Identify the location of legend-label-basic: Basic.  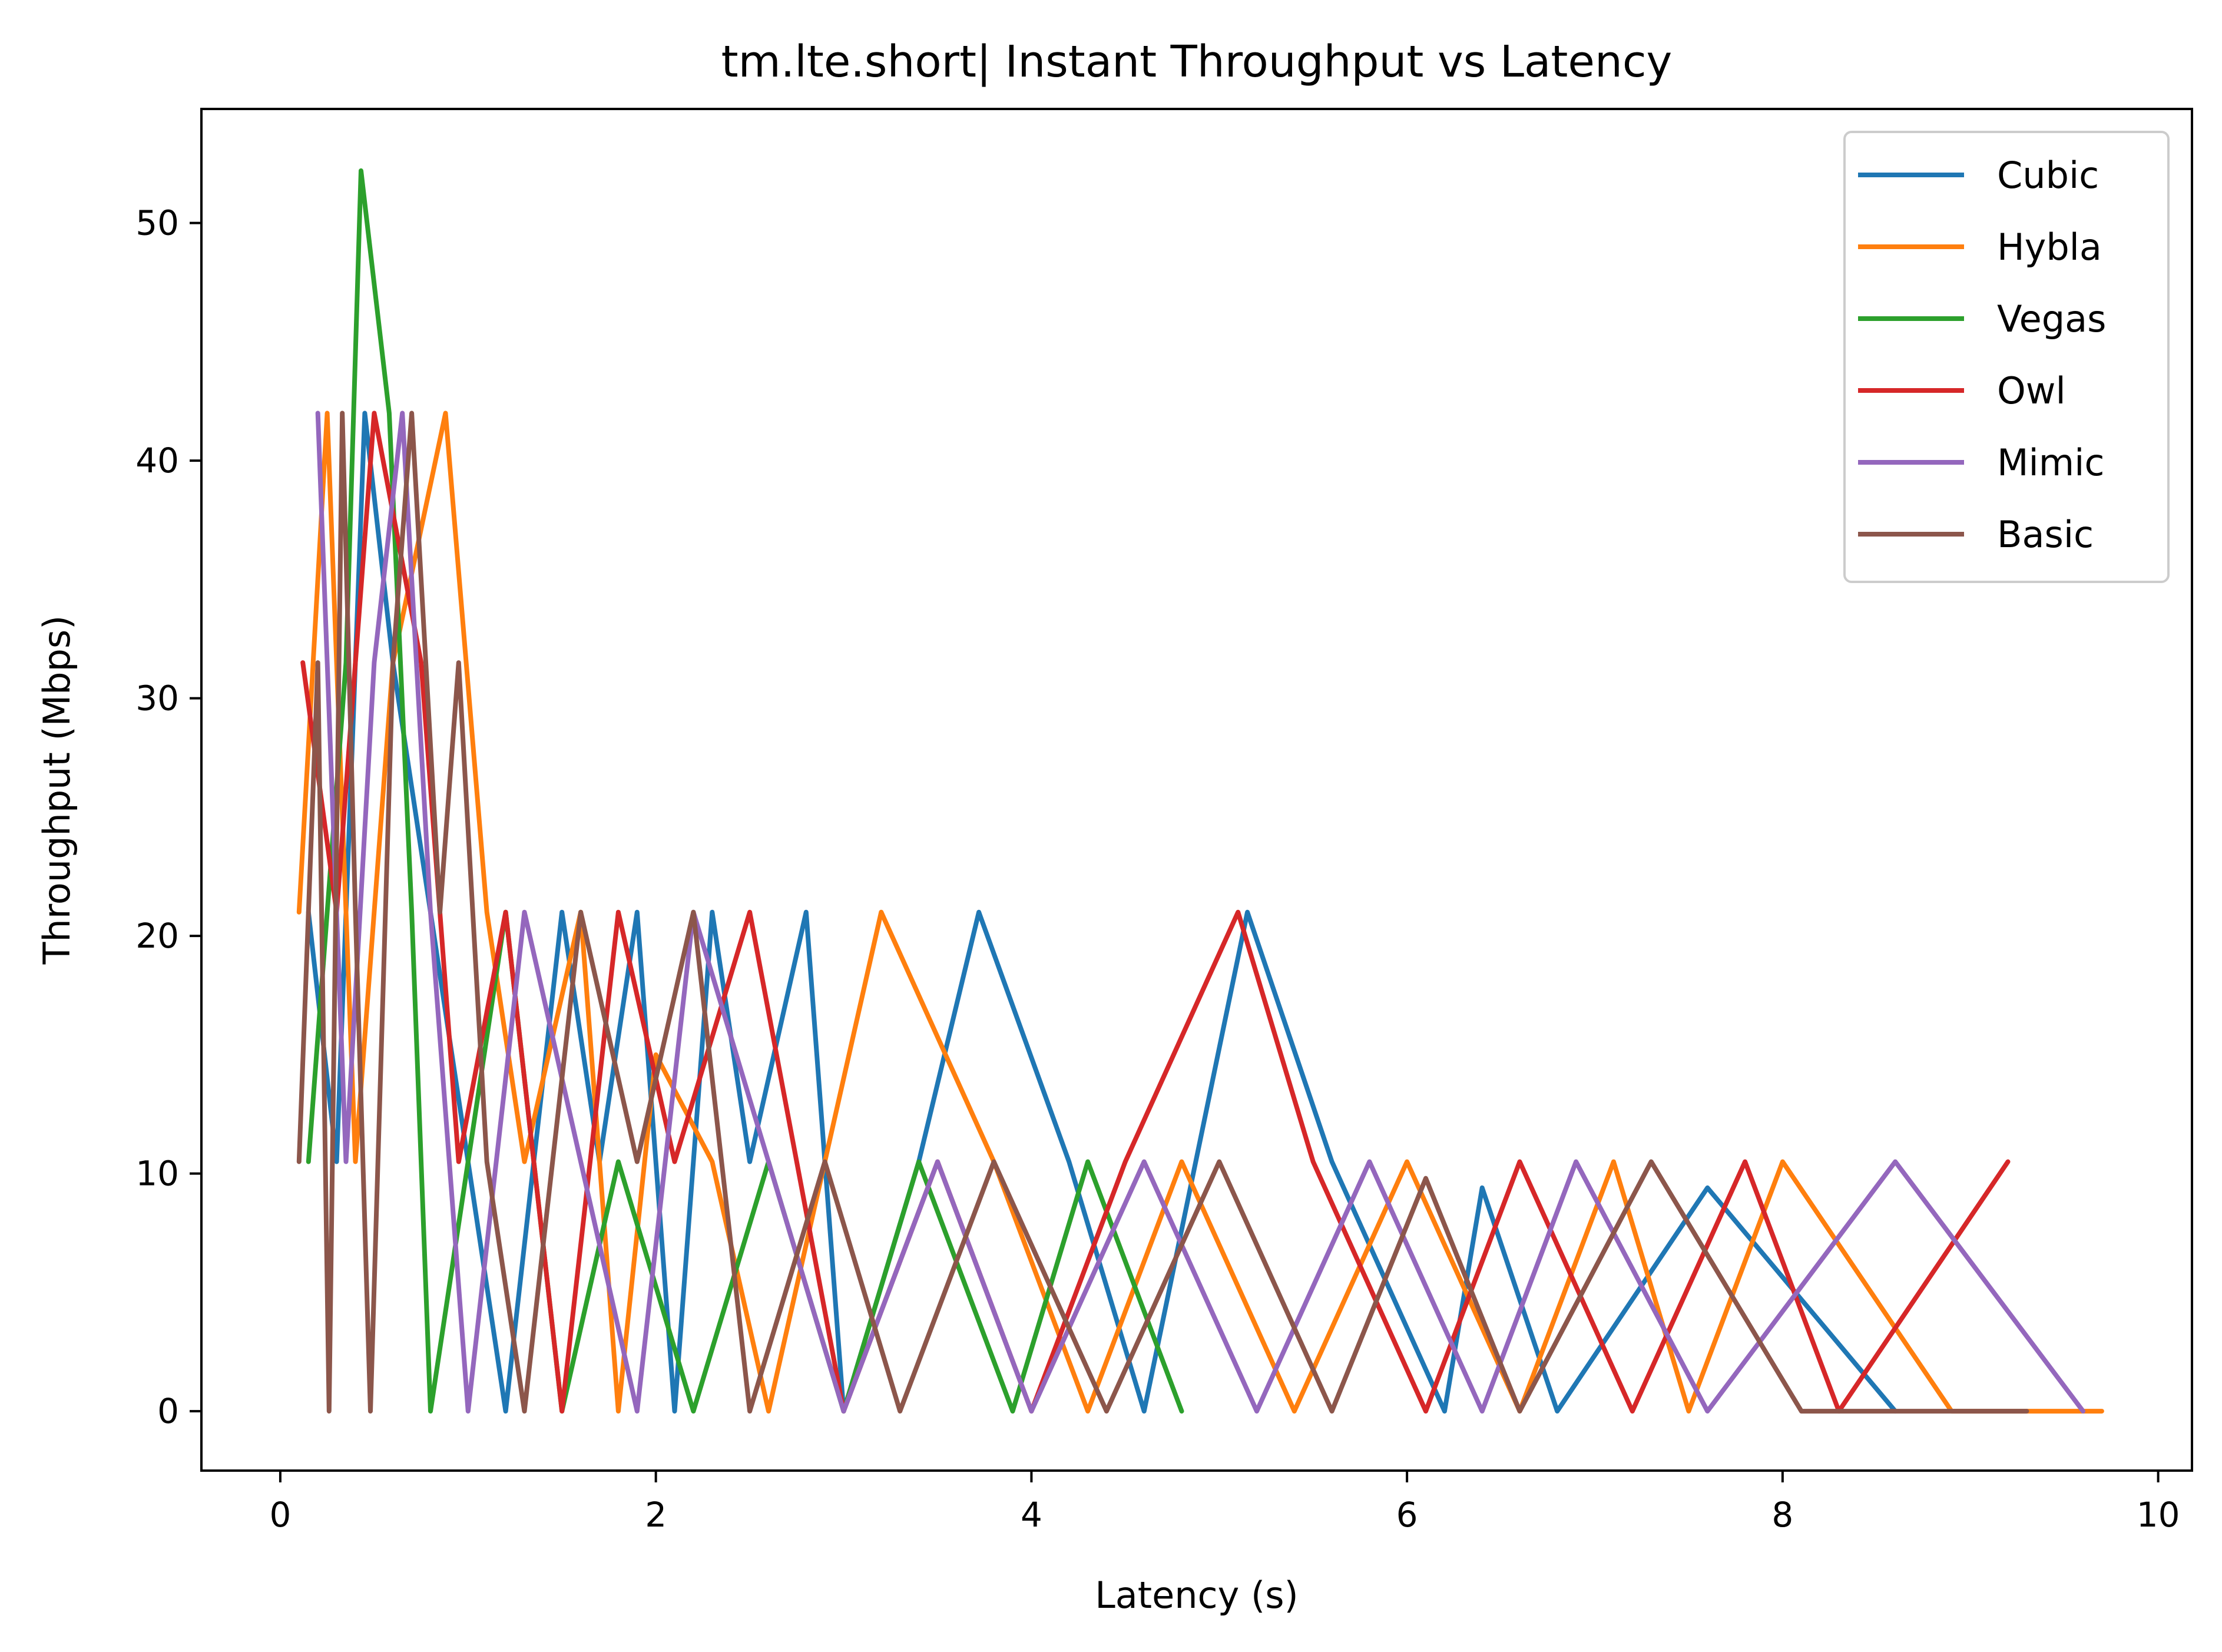
(2045, 534).